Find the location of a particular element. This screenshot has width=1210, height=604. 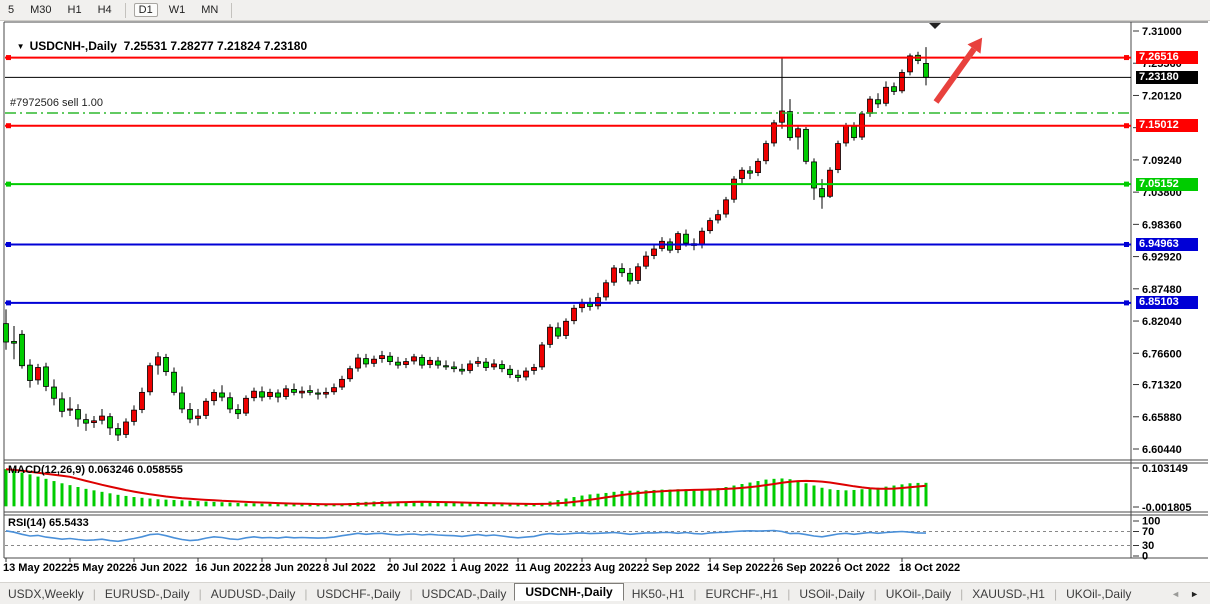

macd-signal-line is located at coordinates (466, 487).